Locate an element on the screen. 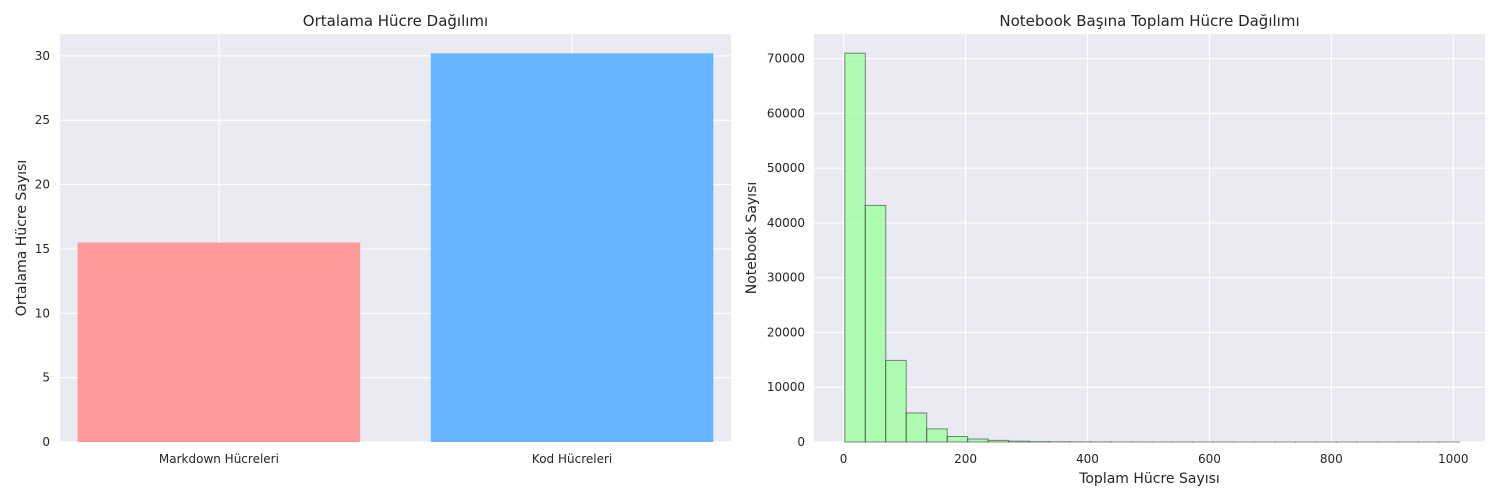 Image resolution: width=1500 pixels, height=504 pixels. bar-markdown-hücreleri is located at coordinates (219, 342).